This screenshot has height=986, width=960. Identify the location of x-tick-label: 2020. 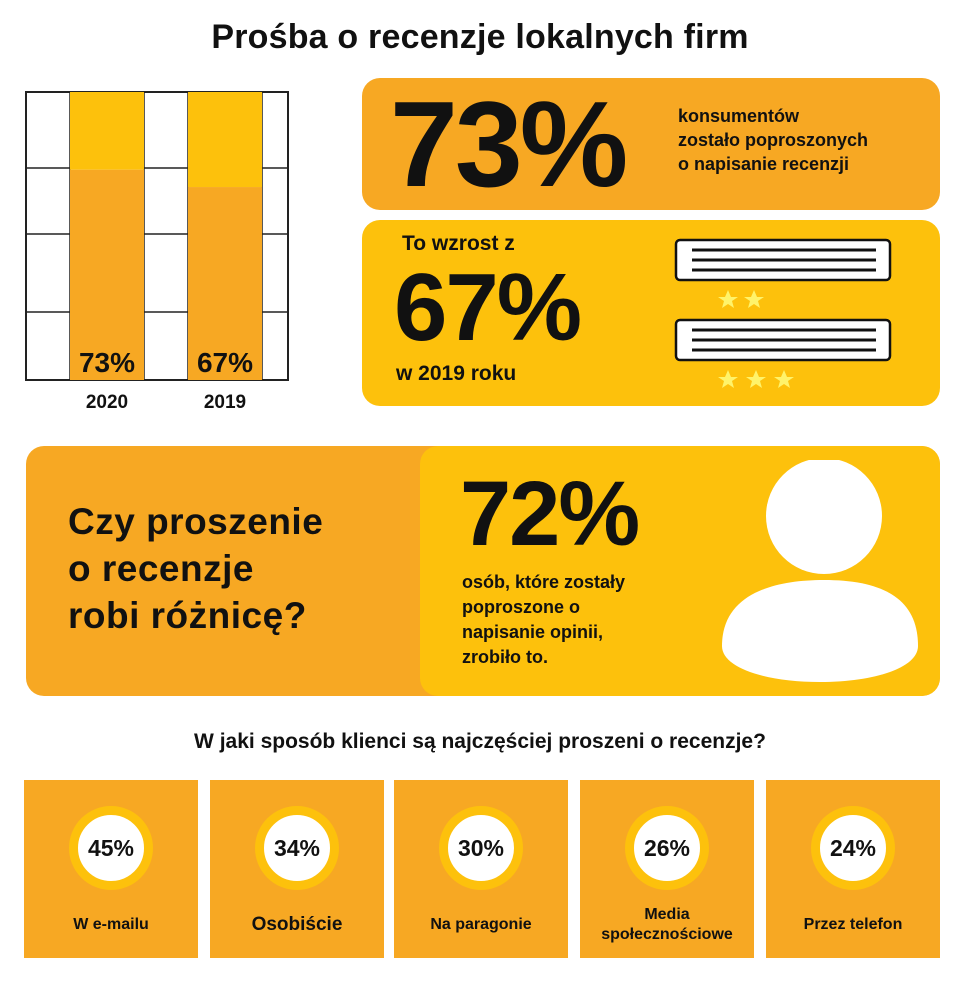
(107, 400).